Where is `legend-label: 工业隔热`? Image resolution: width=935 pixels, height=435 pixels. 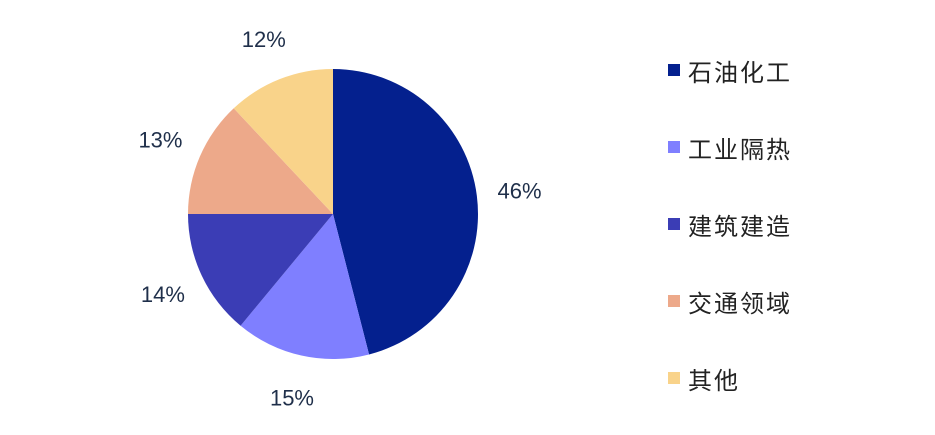
legend-label: 工业隔热 is located at coordinates (740, 149).